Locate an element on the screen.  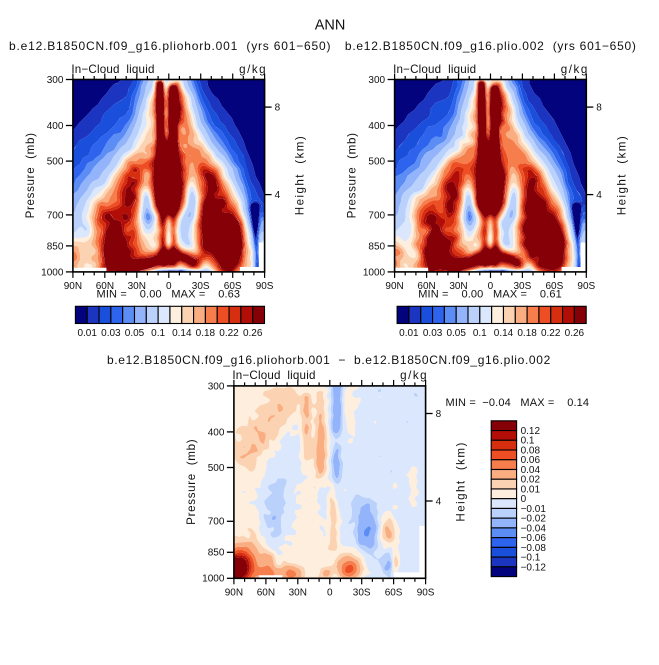
svg-text: 0.06 is located at coordinates (531, 460).